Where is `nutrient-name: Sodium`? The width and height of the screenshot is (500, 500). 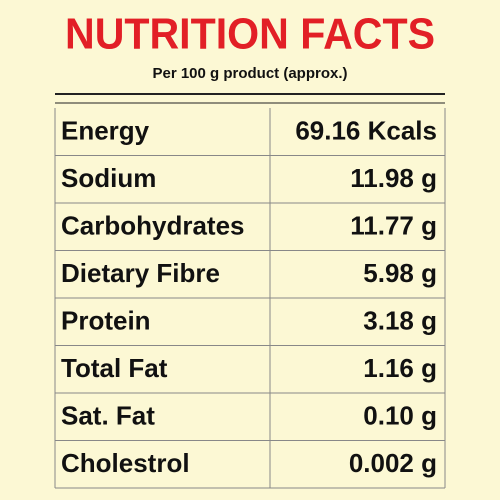
nutrient-name: Sodium is located at coordinates (108, 178).